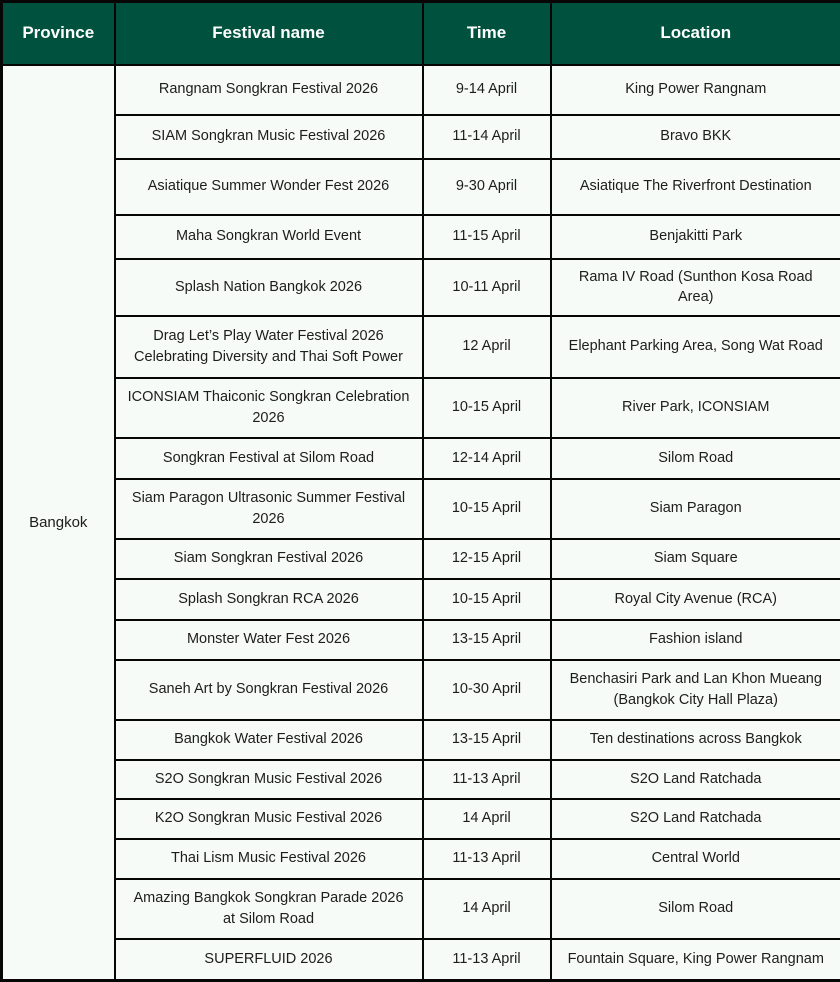 Image resolution: width=840 pixels, height=982 pixels. Describe the element at coordinates (487, 347) in the screenshot. I see `time-cell: 12 April` at that location.